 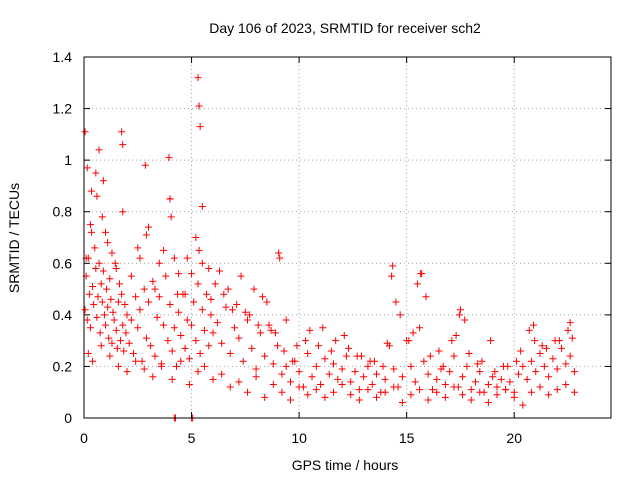 I want to click on y-tick-label: 1.2, so click(x=63, y=109).